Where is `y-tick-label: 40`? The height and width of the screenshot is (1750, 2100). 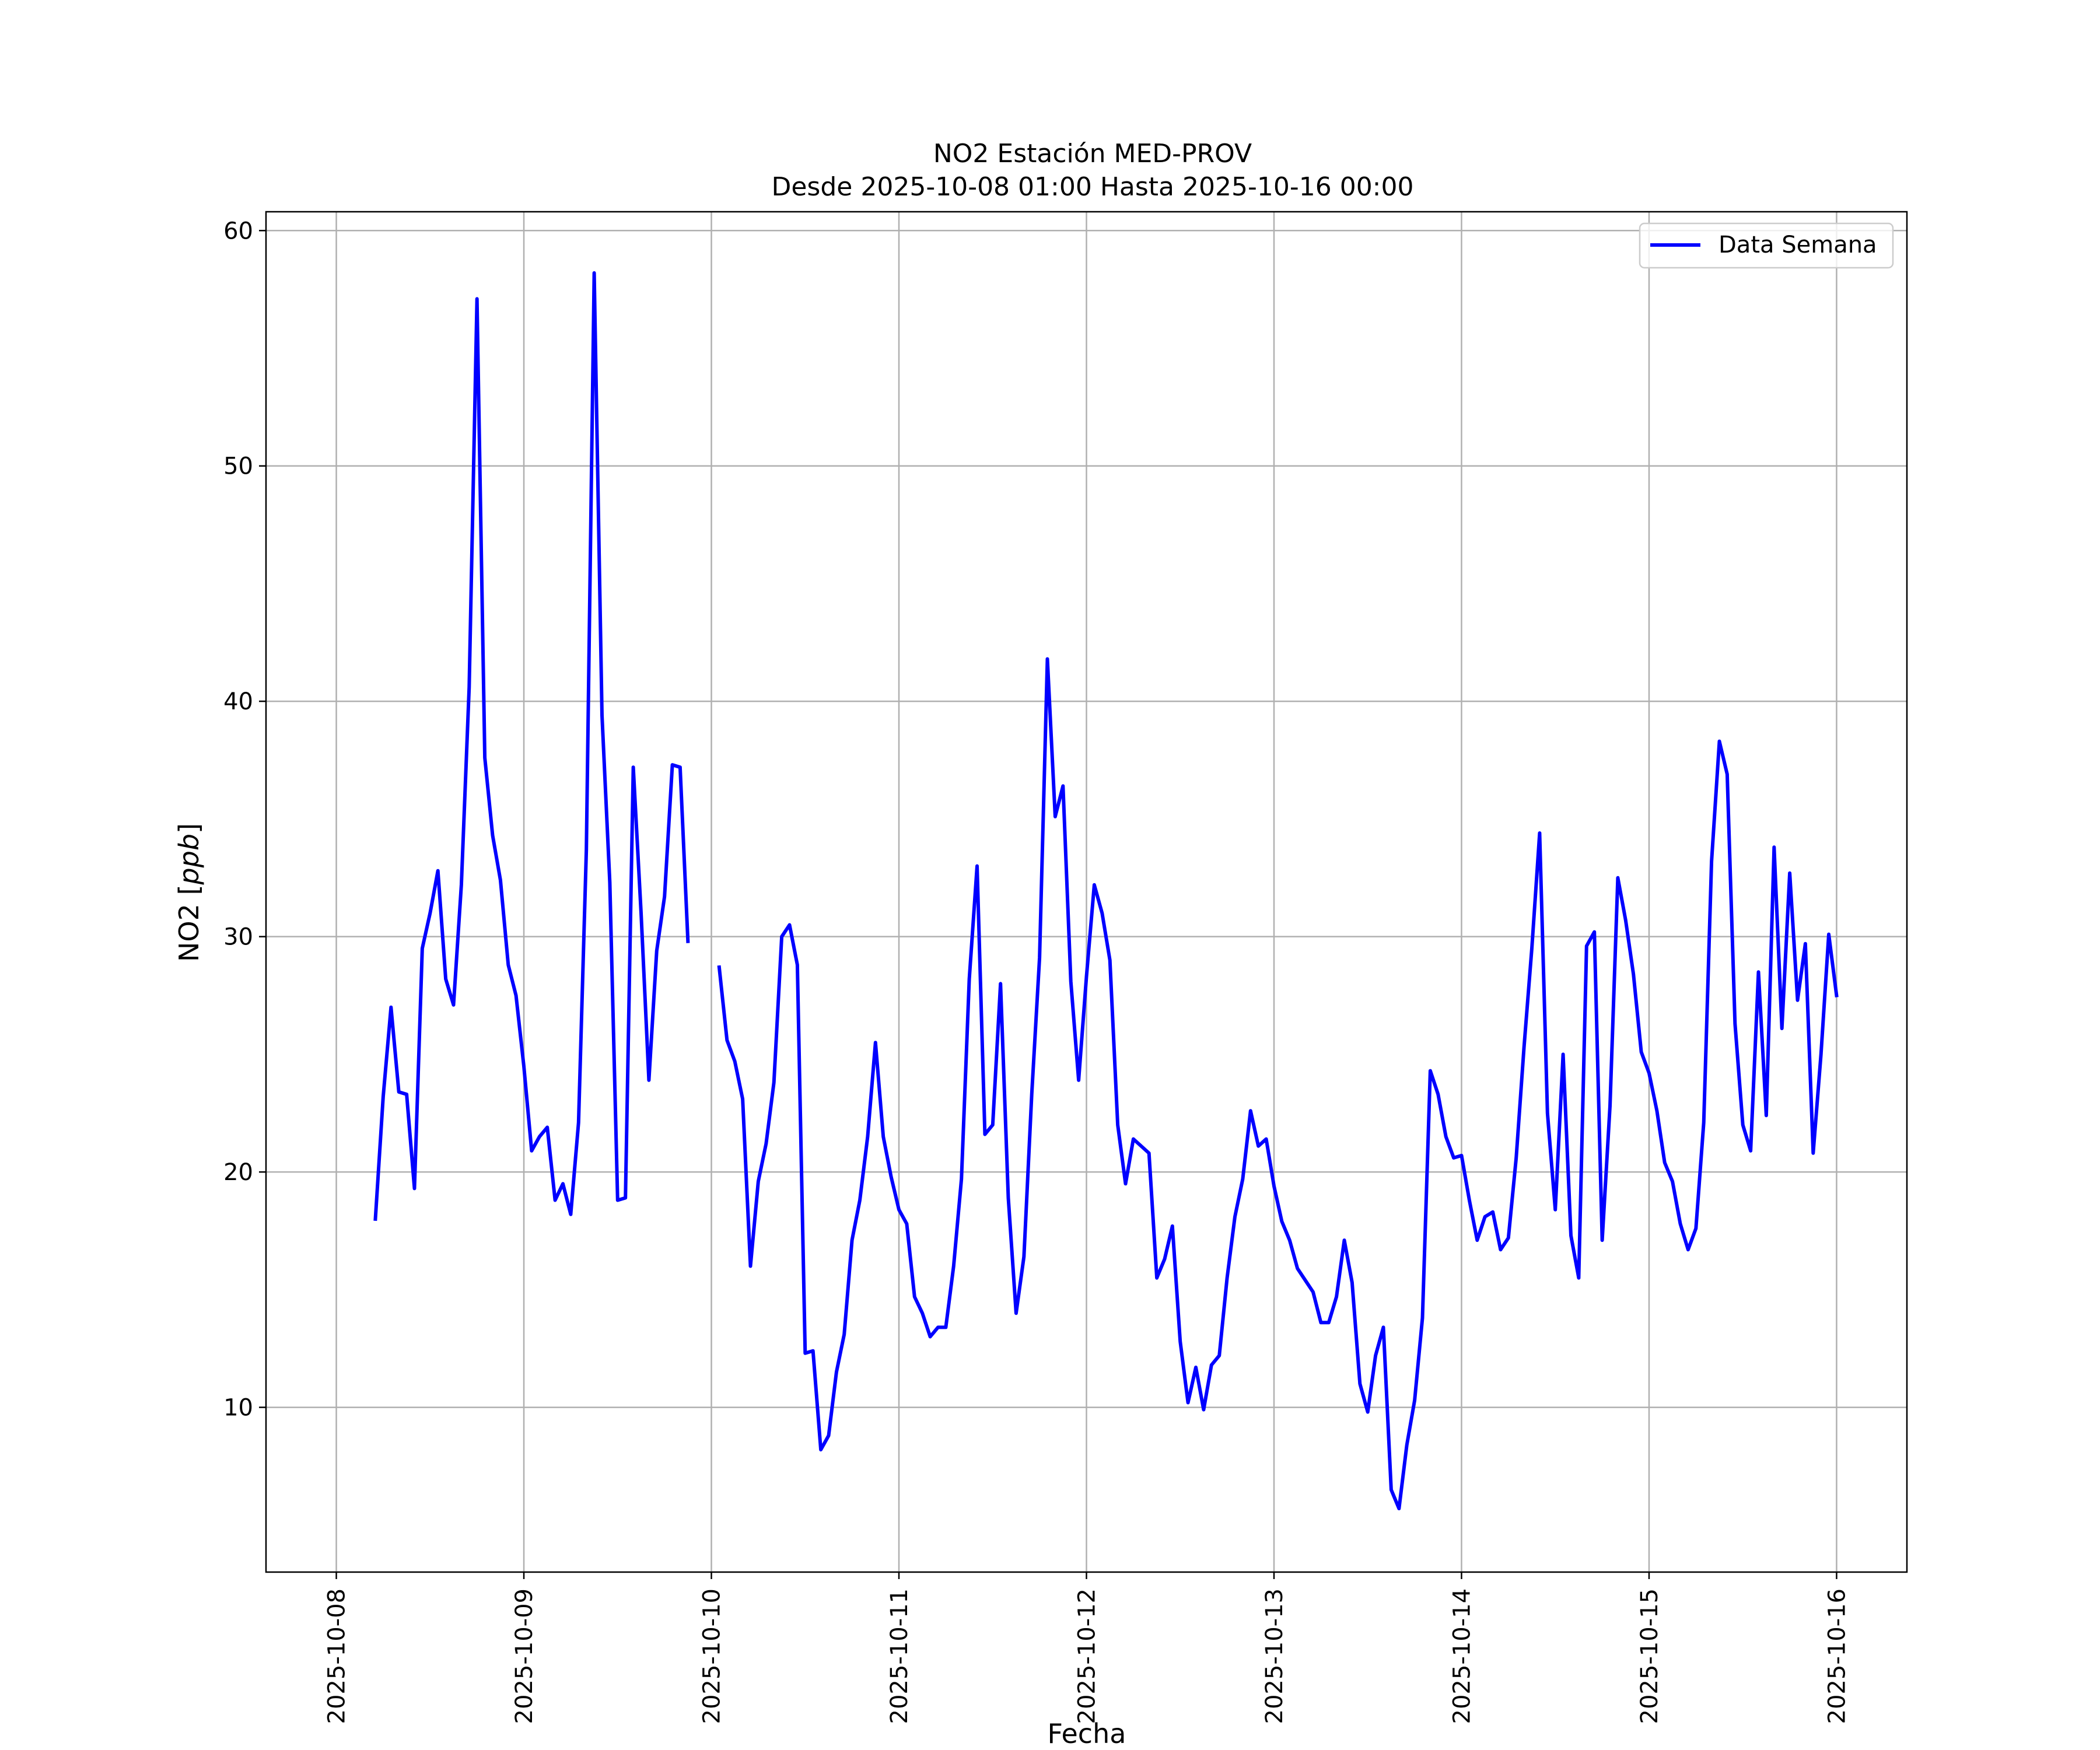
y-tick-label: 40 is located at coordinates (238, 701).